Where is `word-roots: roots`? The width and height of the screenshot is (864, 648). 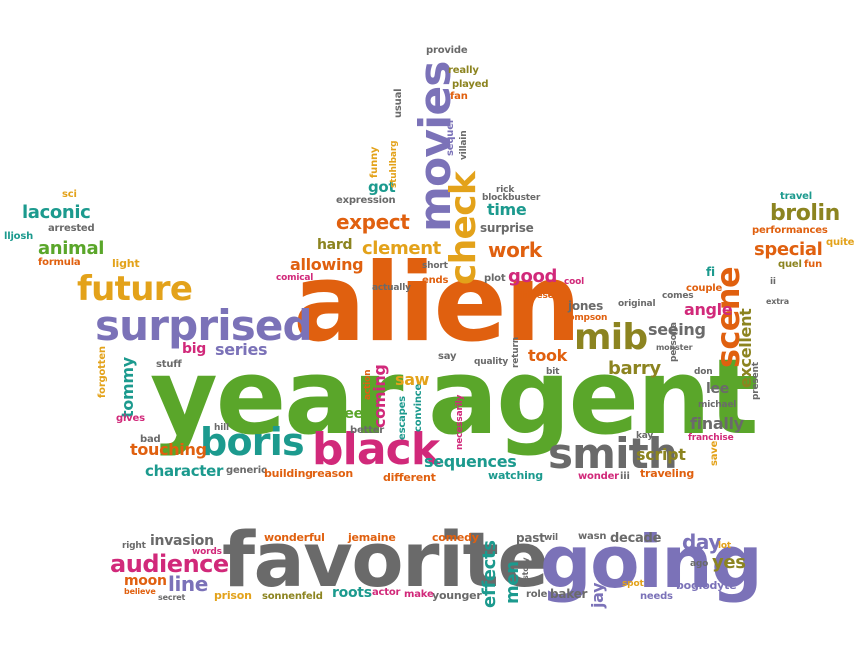 word-roots: roots is located at coordinates (352, 593).